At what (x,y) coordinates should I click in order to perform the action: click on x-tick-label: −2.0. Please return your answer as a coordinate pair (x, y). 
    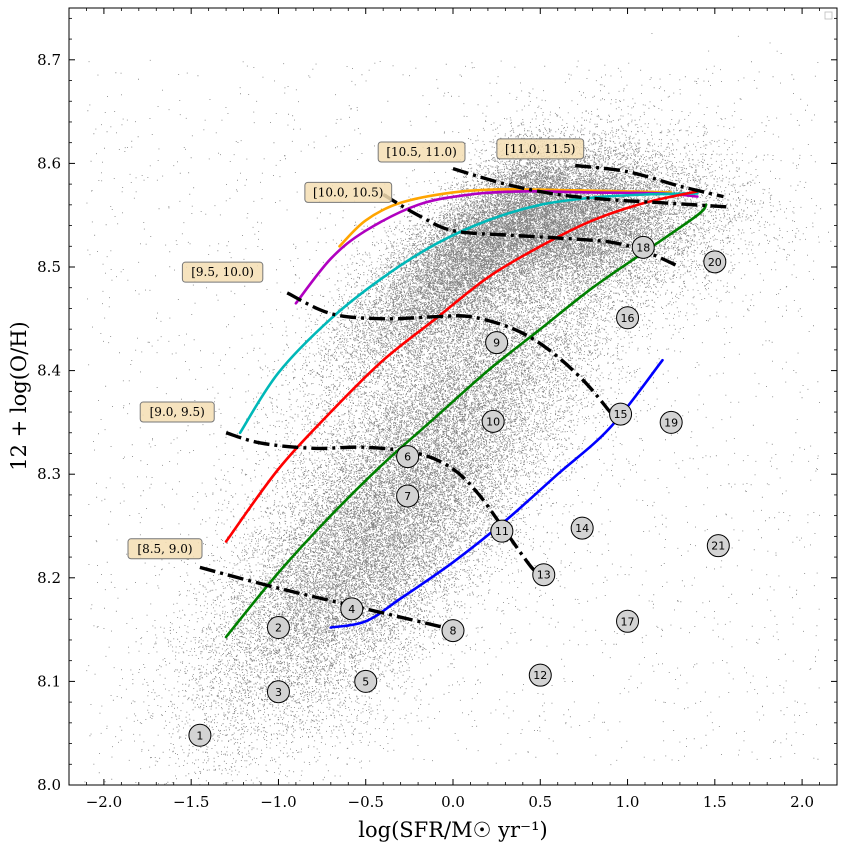
    Looking at the image, I should click on (104, 802).